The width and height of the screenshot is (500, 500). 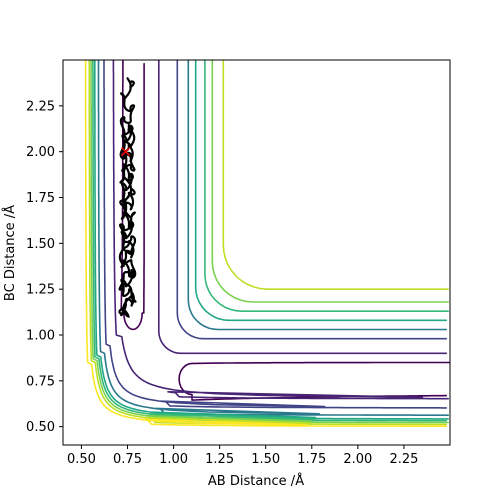 I want to click on y-tick-label: 0.50, so click(x=40, y=427).